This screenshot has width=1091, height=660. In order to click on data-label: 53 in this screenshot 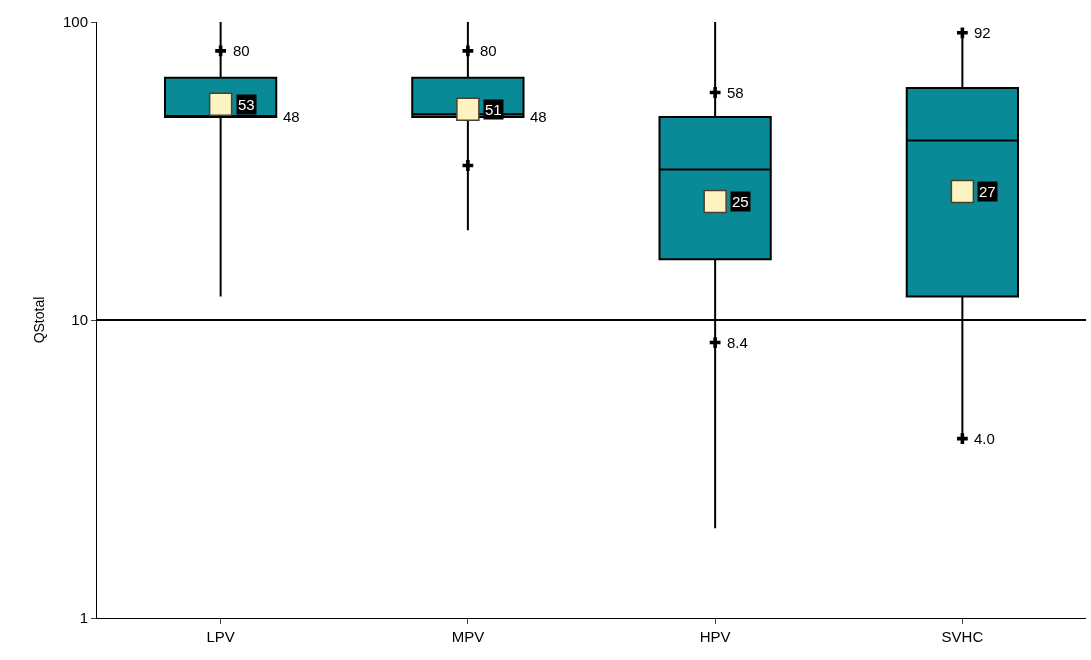, I will do `click(246, 104)`.